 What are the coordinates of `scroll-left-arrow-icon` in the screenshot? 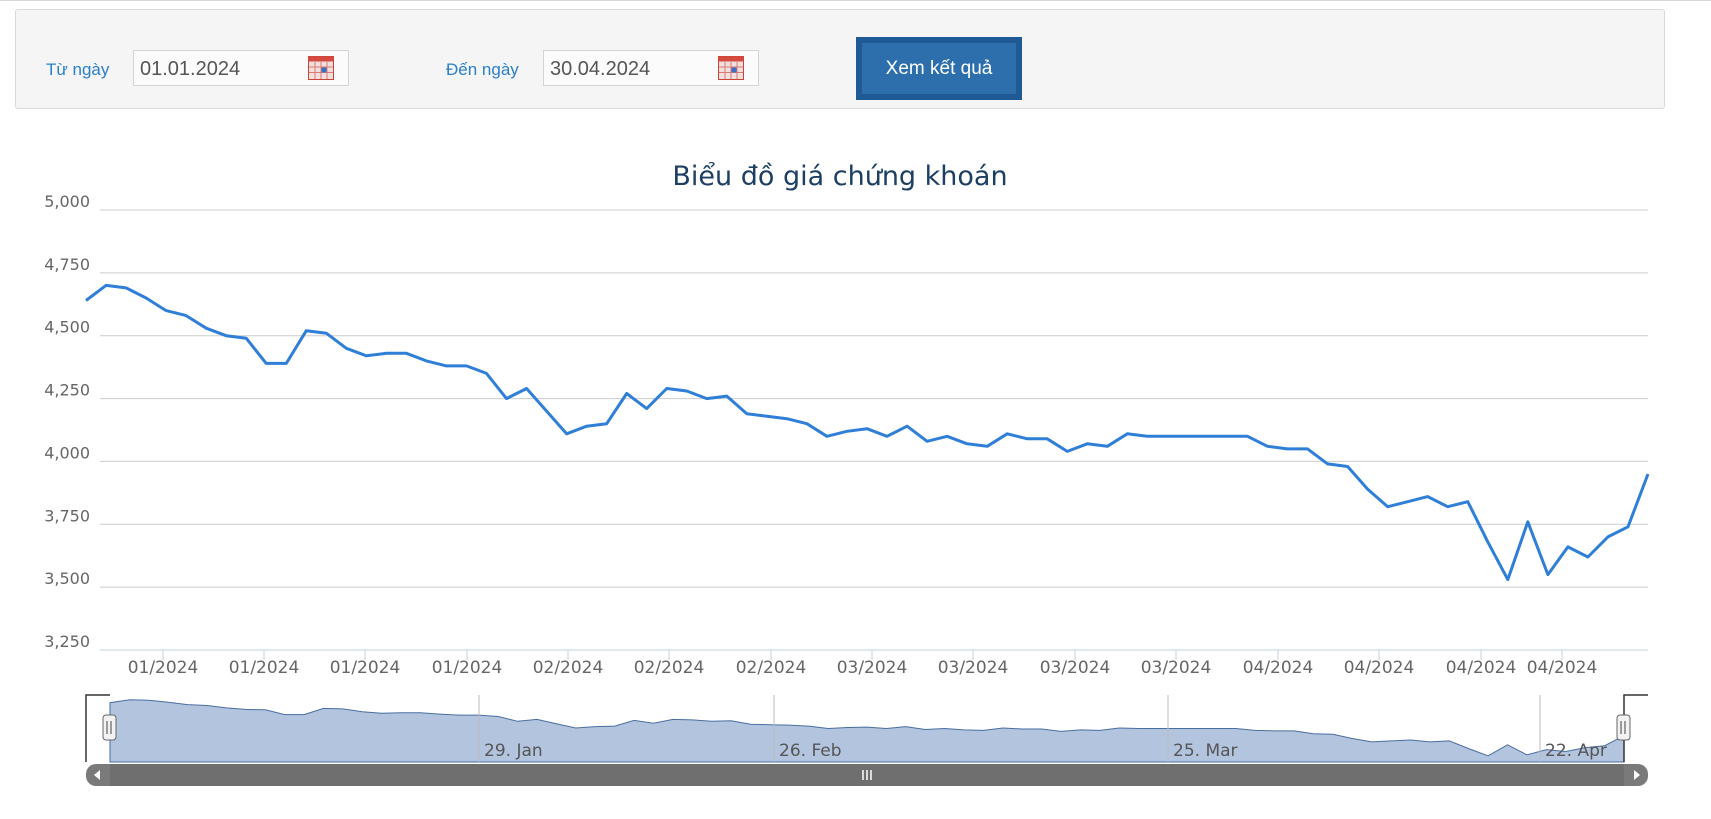 It's located at (97, 775).